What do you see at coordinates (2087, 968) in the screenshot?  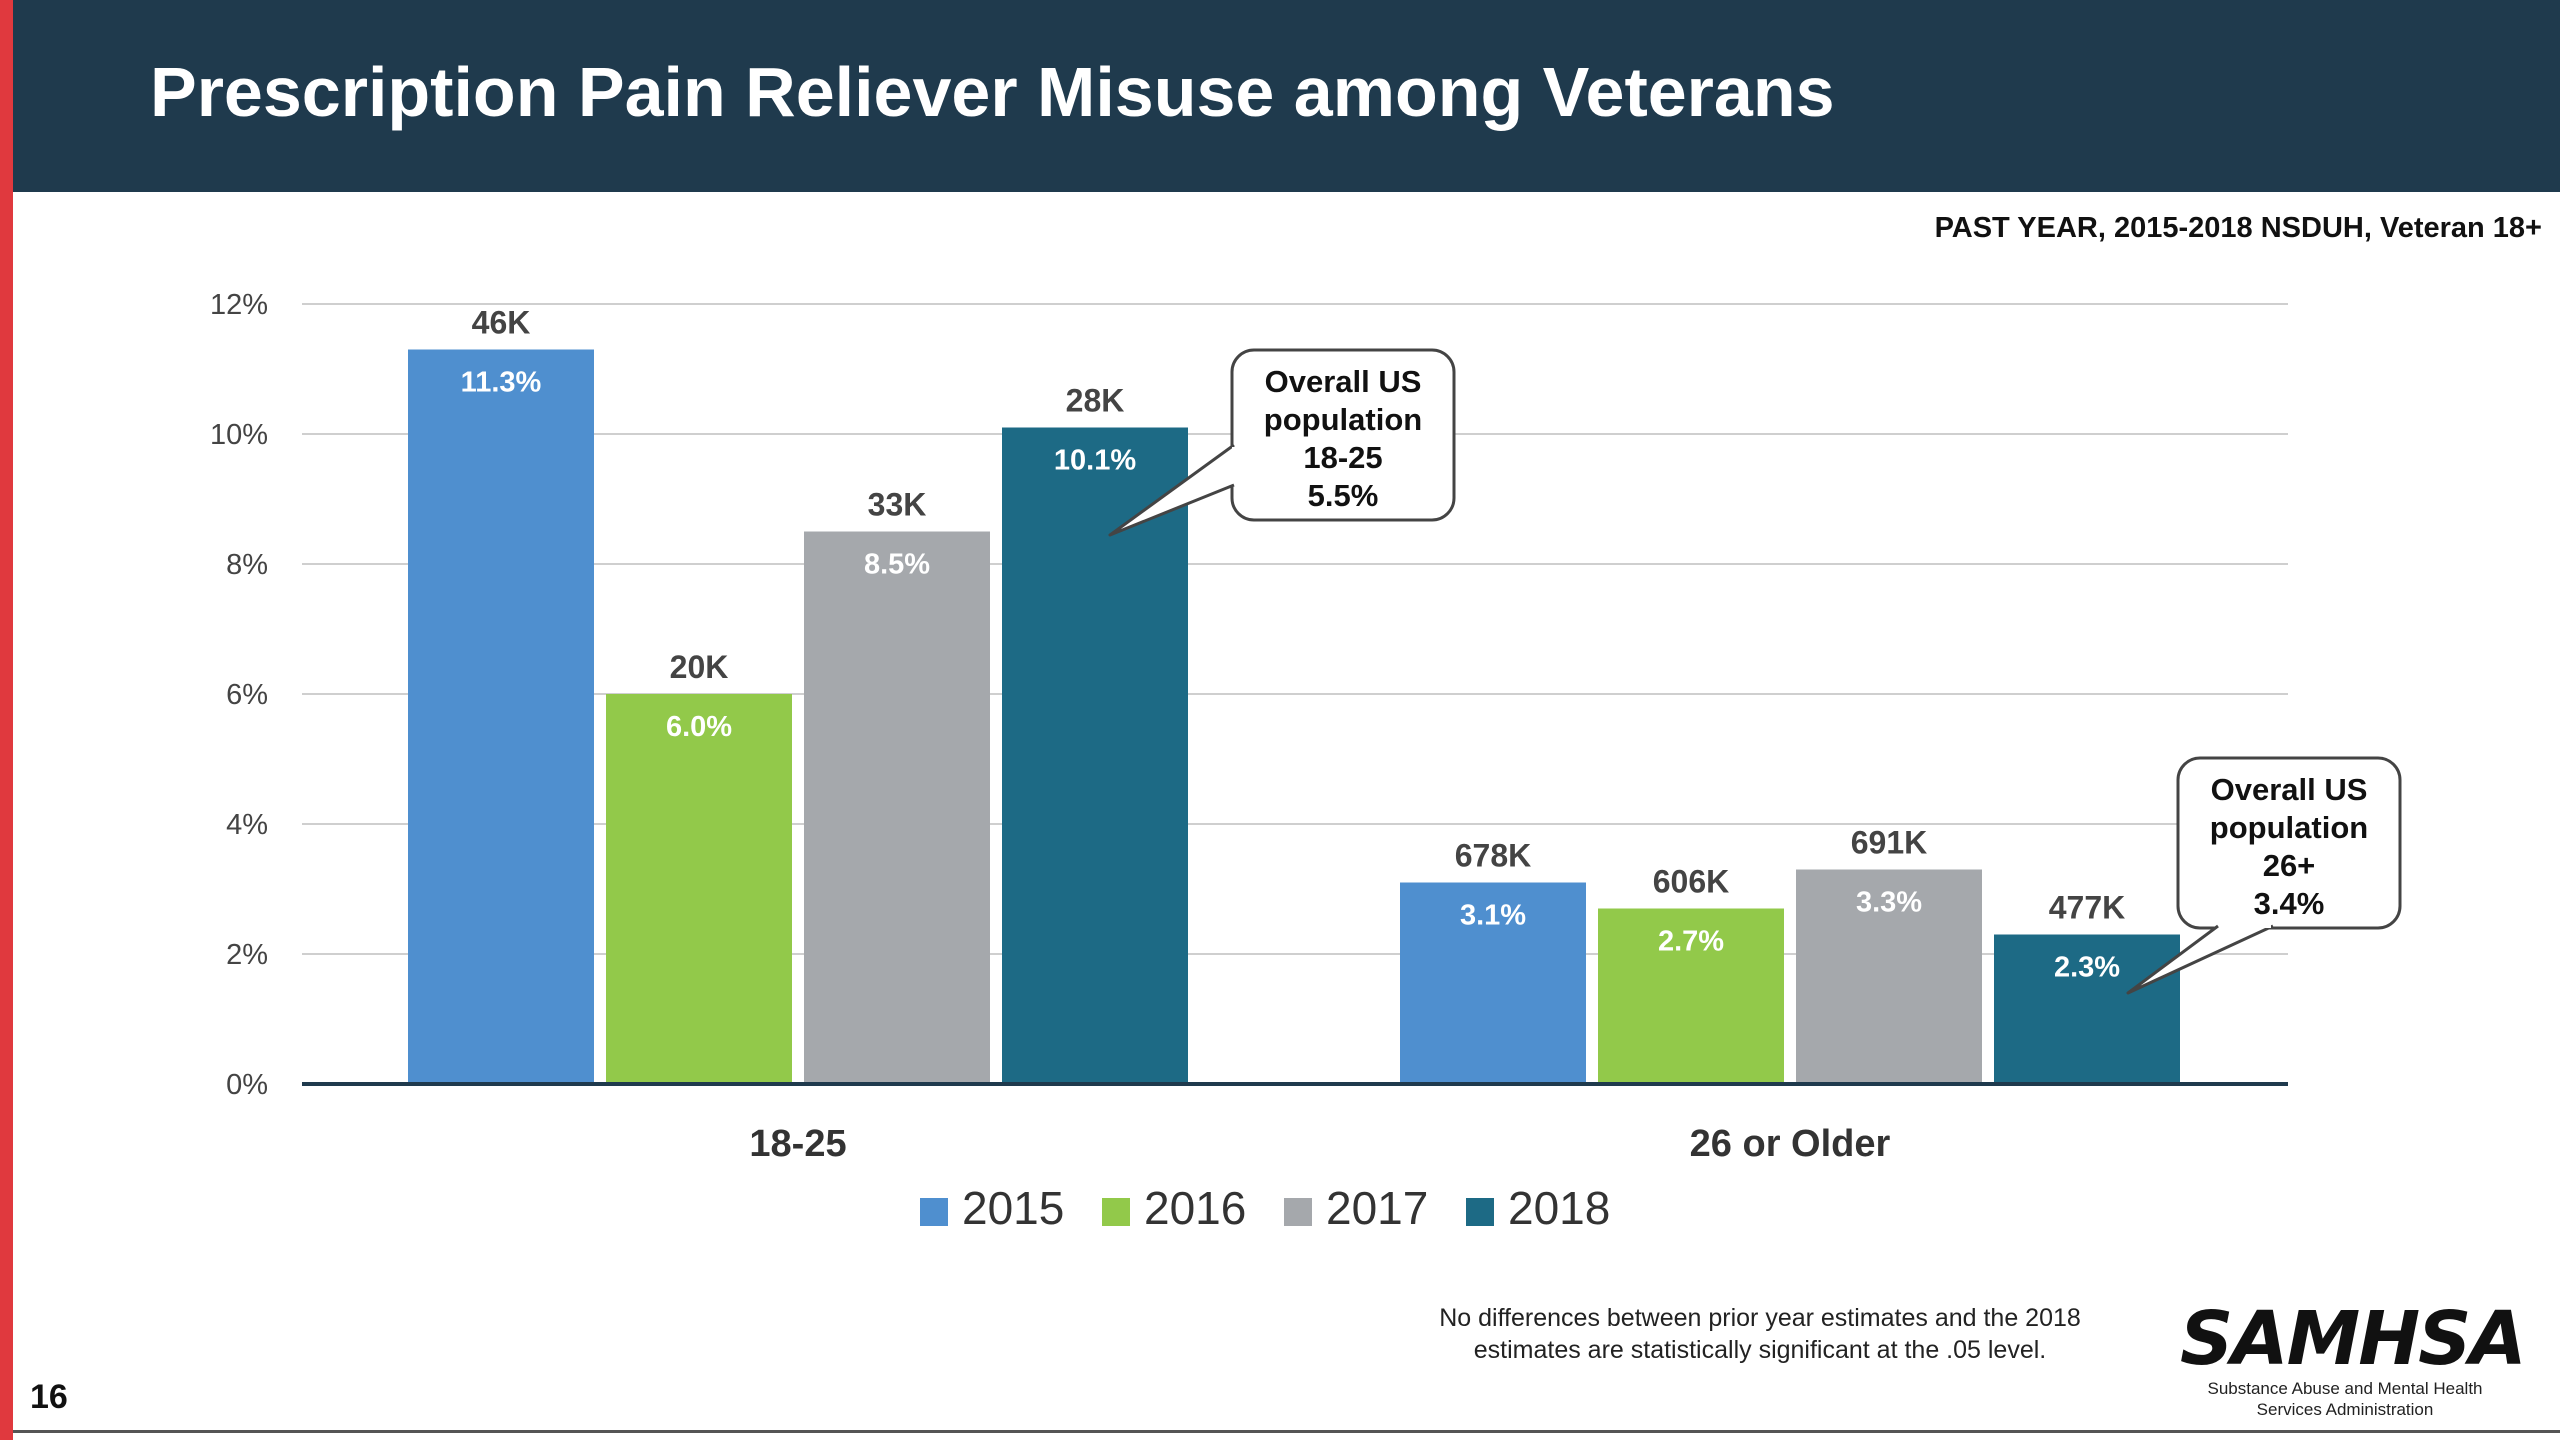 I see `bar-value-label: 2.3%` at bounding box center [2087, 968].